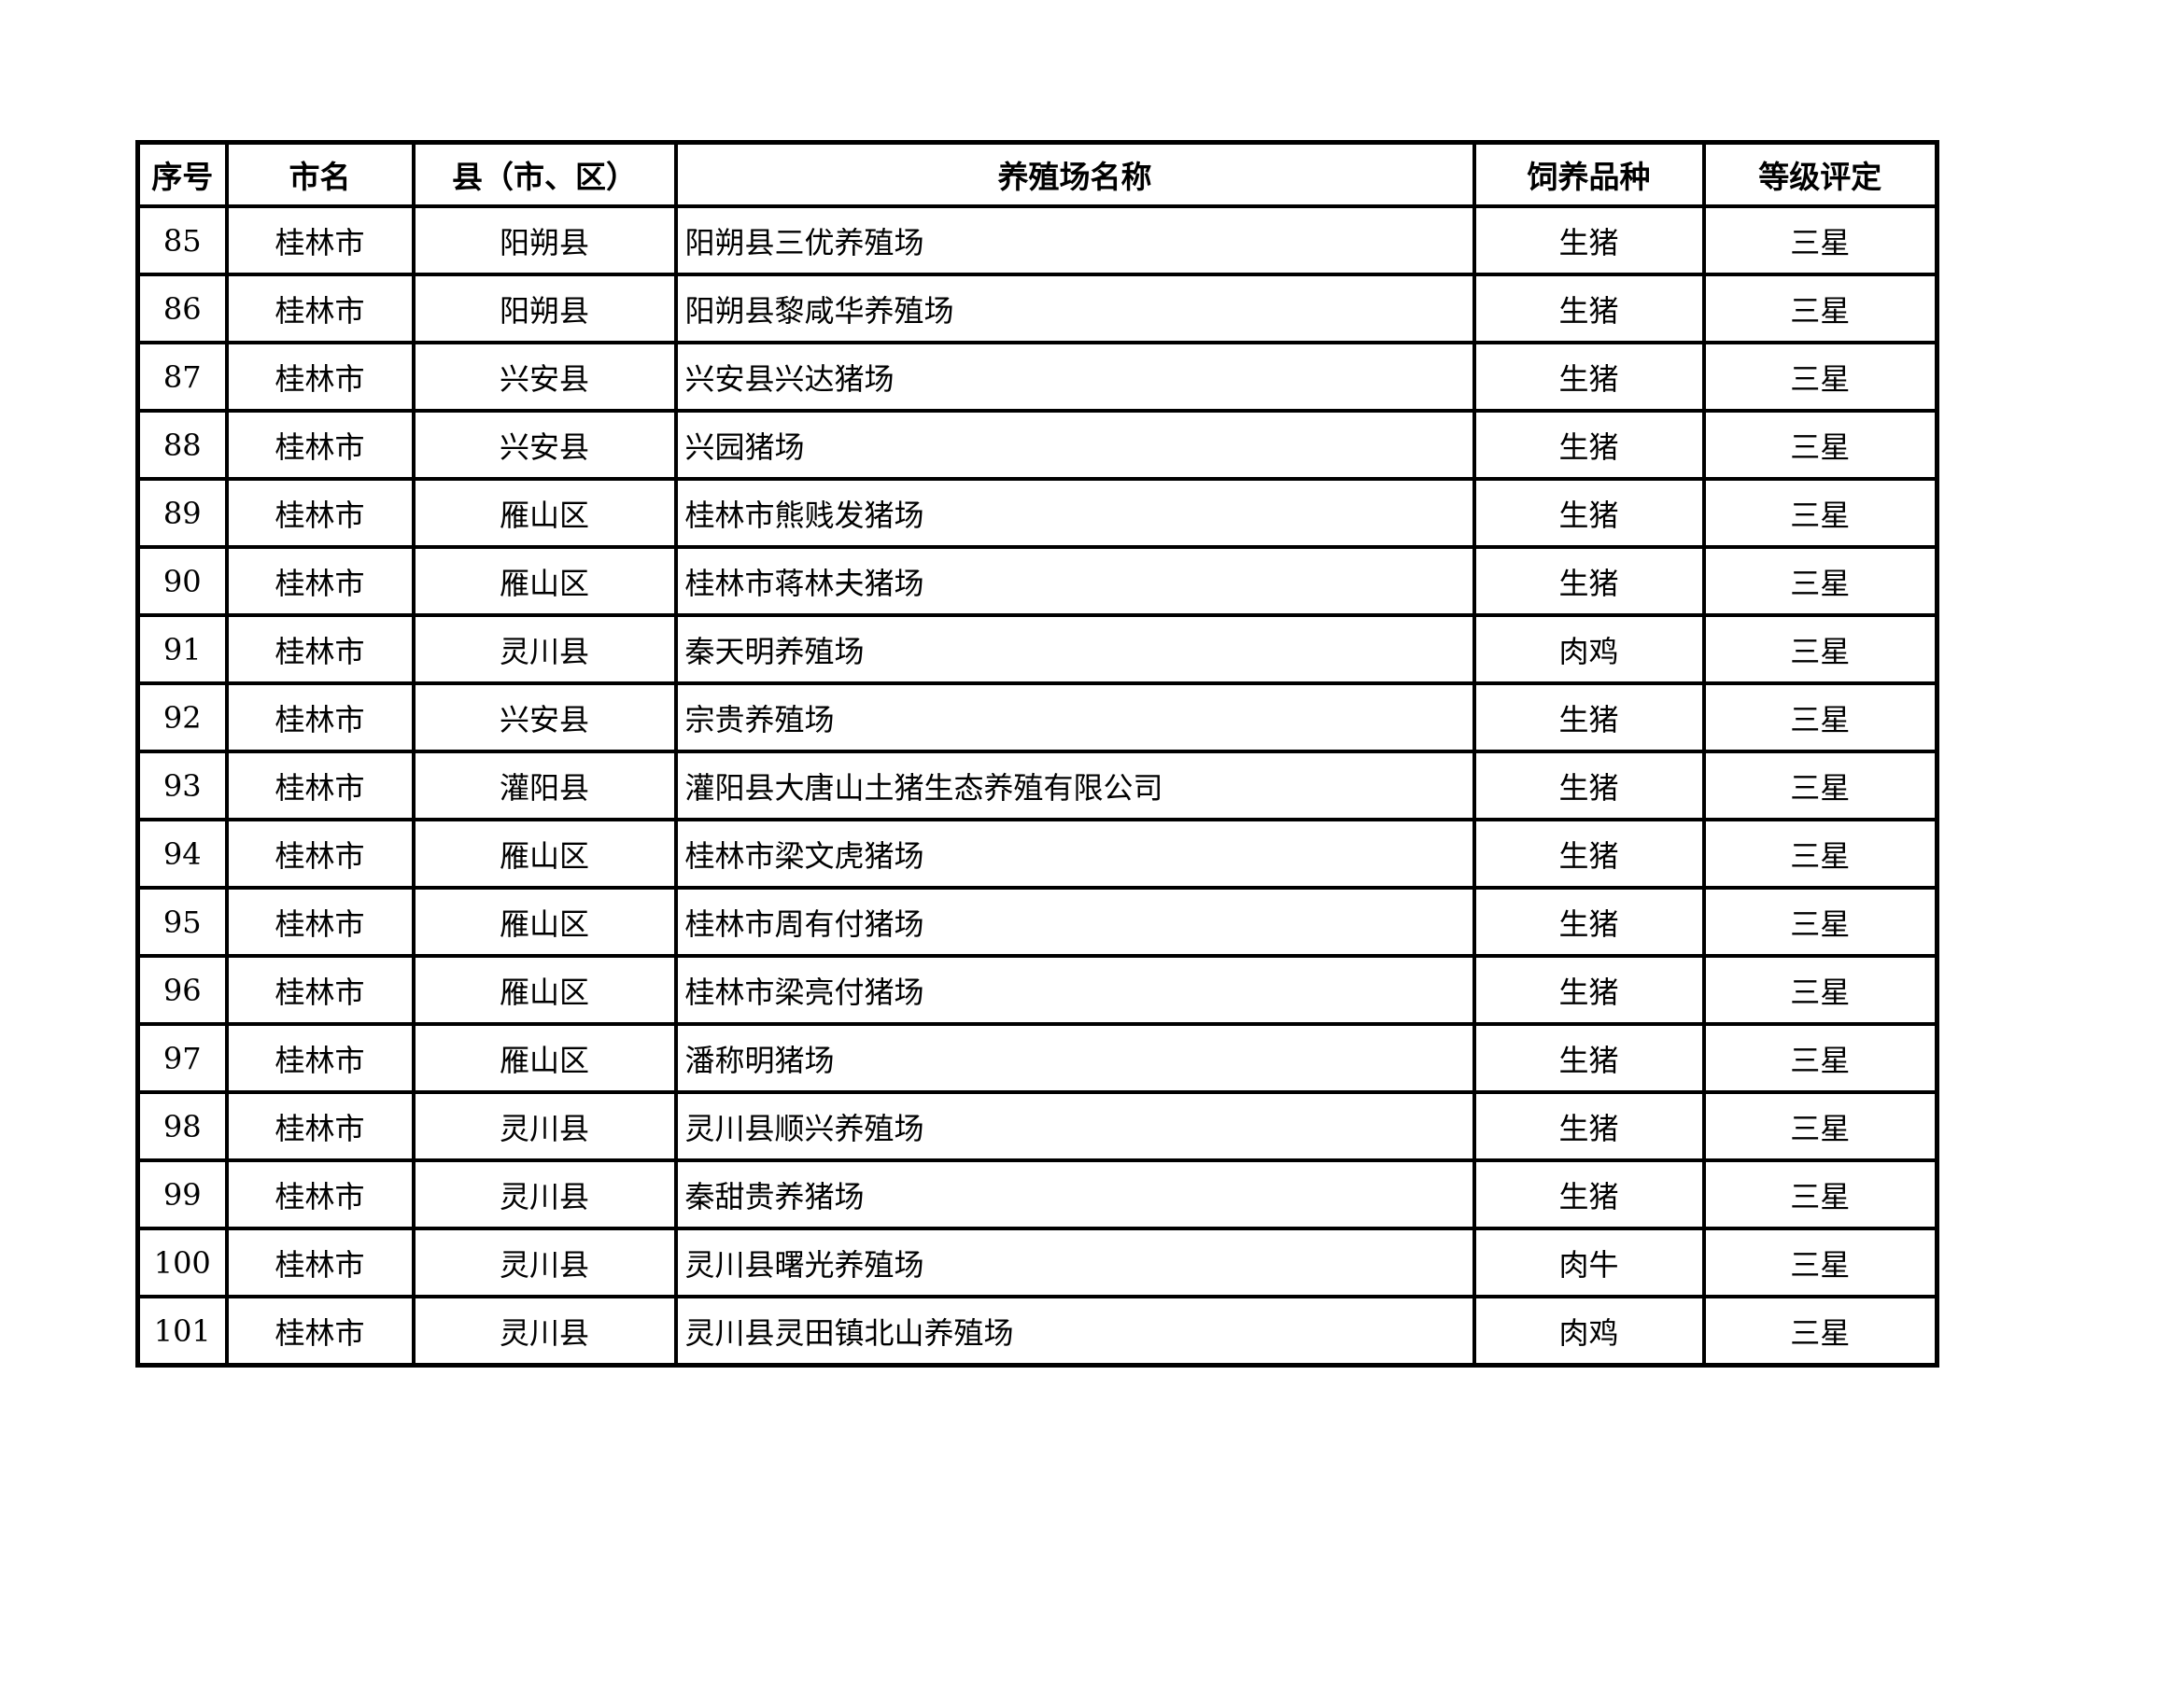 This screenshot has width=2184, height=1684. I want to click on table-cell: 96, so click(182, 990).